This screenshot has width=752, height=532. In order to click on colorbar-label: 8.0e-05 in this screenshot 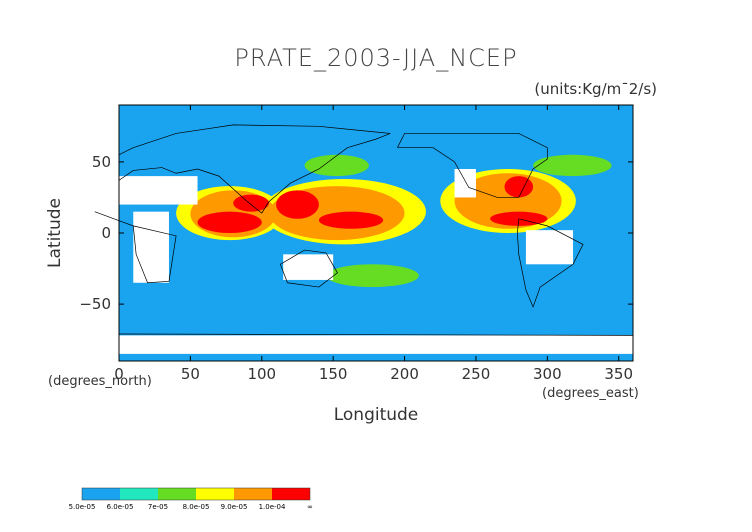, I will do `click(196, 507)`.